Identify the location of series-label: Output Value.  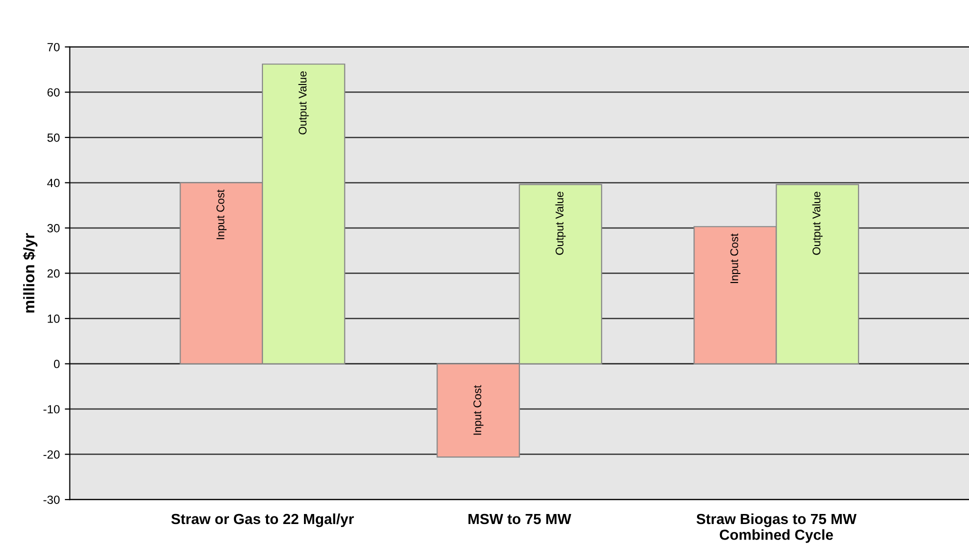
(560, 223).